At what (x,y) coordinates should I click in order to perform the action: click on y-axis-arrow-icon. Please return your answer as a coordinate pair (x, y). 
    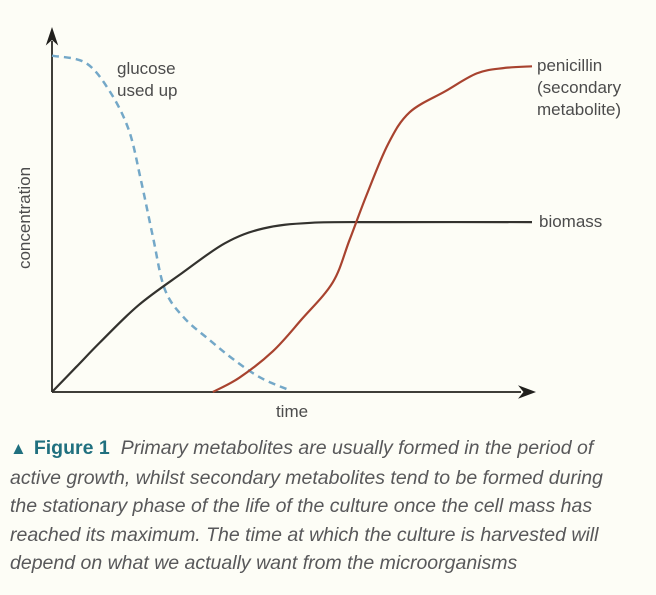
    Looking at the image, I should click on (52, 36).